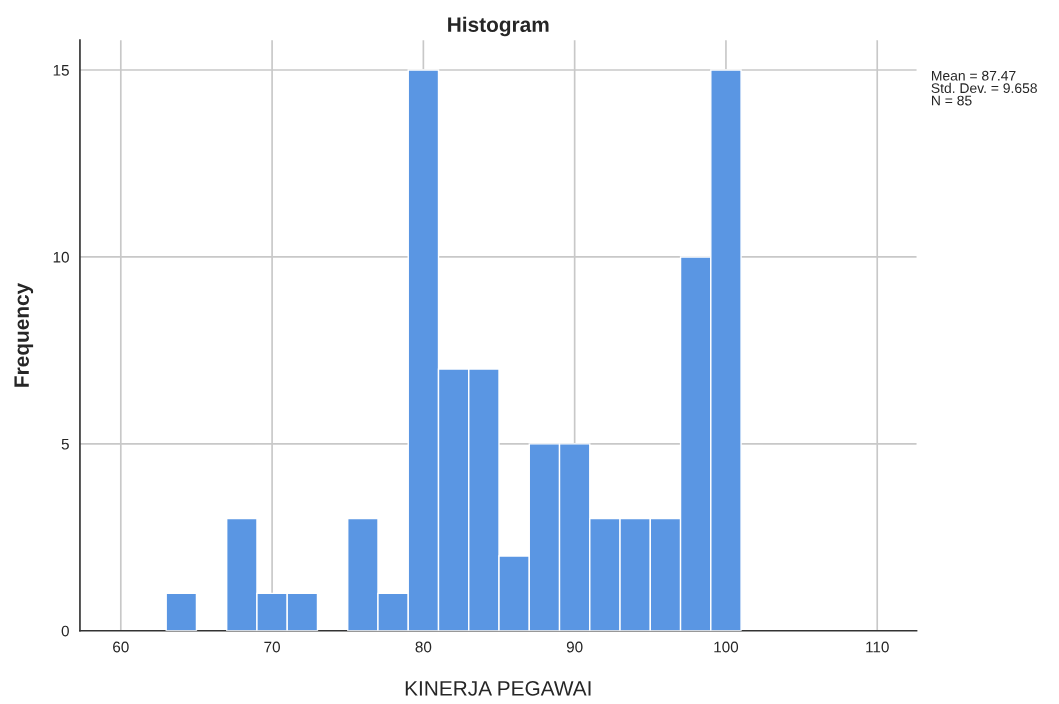 The image size is (1059, 704). Describe the element at coordinates (726, 647) in the screenshot. I see `x-tick-label: 100` at that location.